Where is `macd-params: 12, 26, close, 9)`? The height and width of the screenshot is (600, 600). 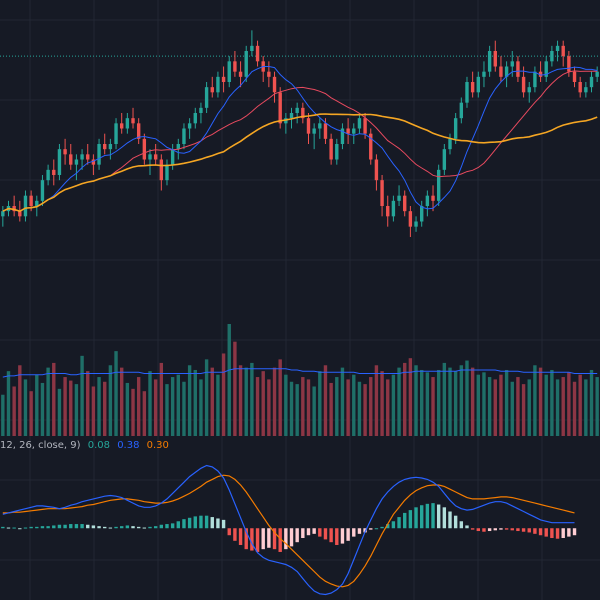 macd-params: 12, 26, close, 9) is located at coordinates (40, 445).